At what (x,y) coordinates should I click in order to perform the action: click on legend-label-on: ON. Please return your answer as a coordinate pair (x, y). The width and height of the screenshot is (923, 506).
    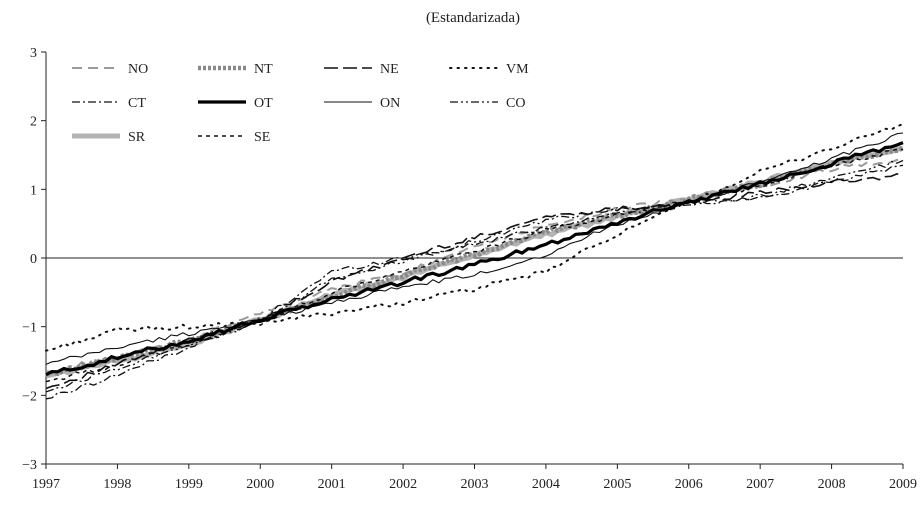
    Looking at the image, I should click on (390, 103).